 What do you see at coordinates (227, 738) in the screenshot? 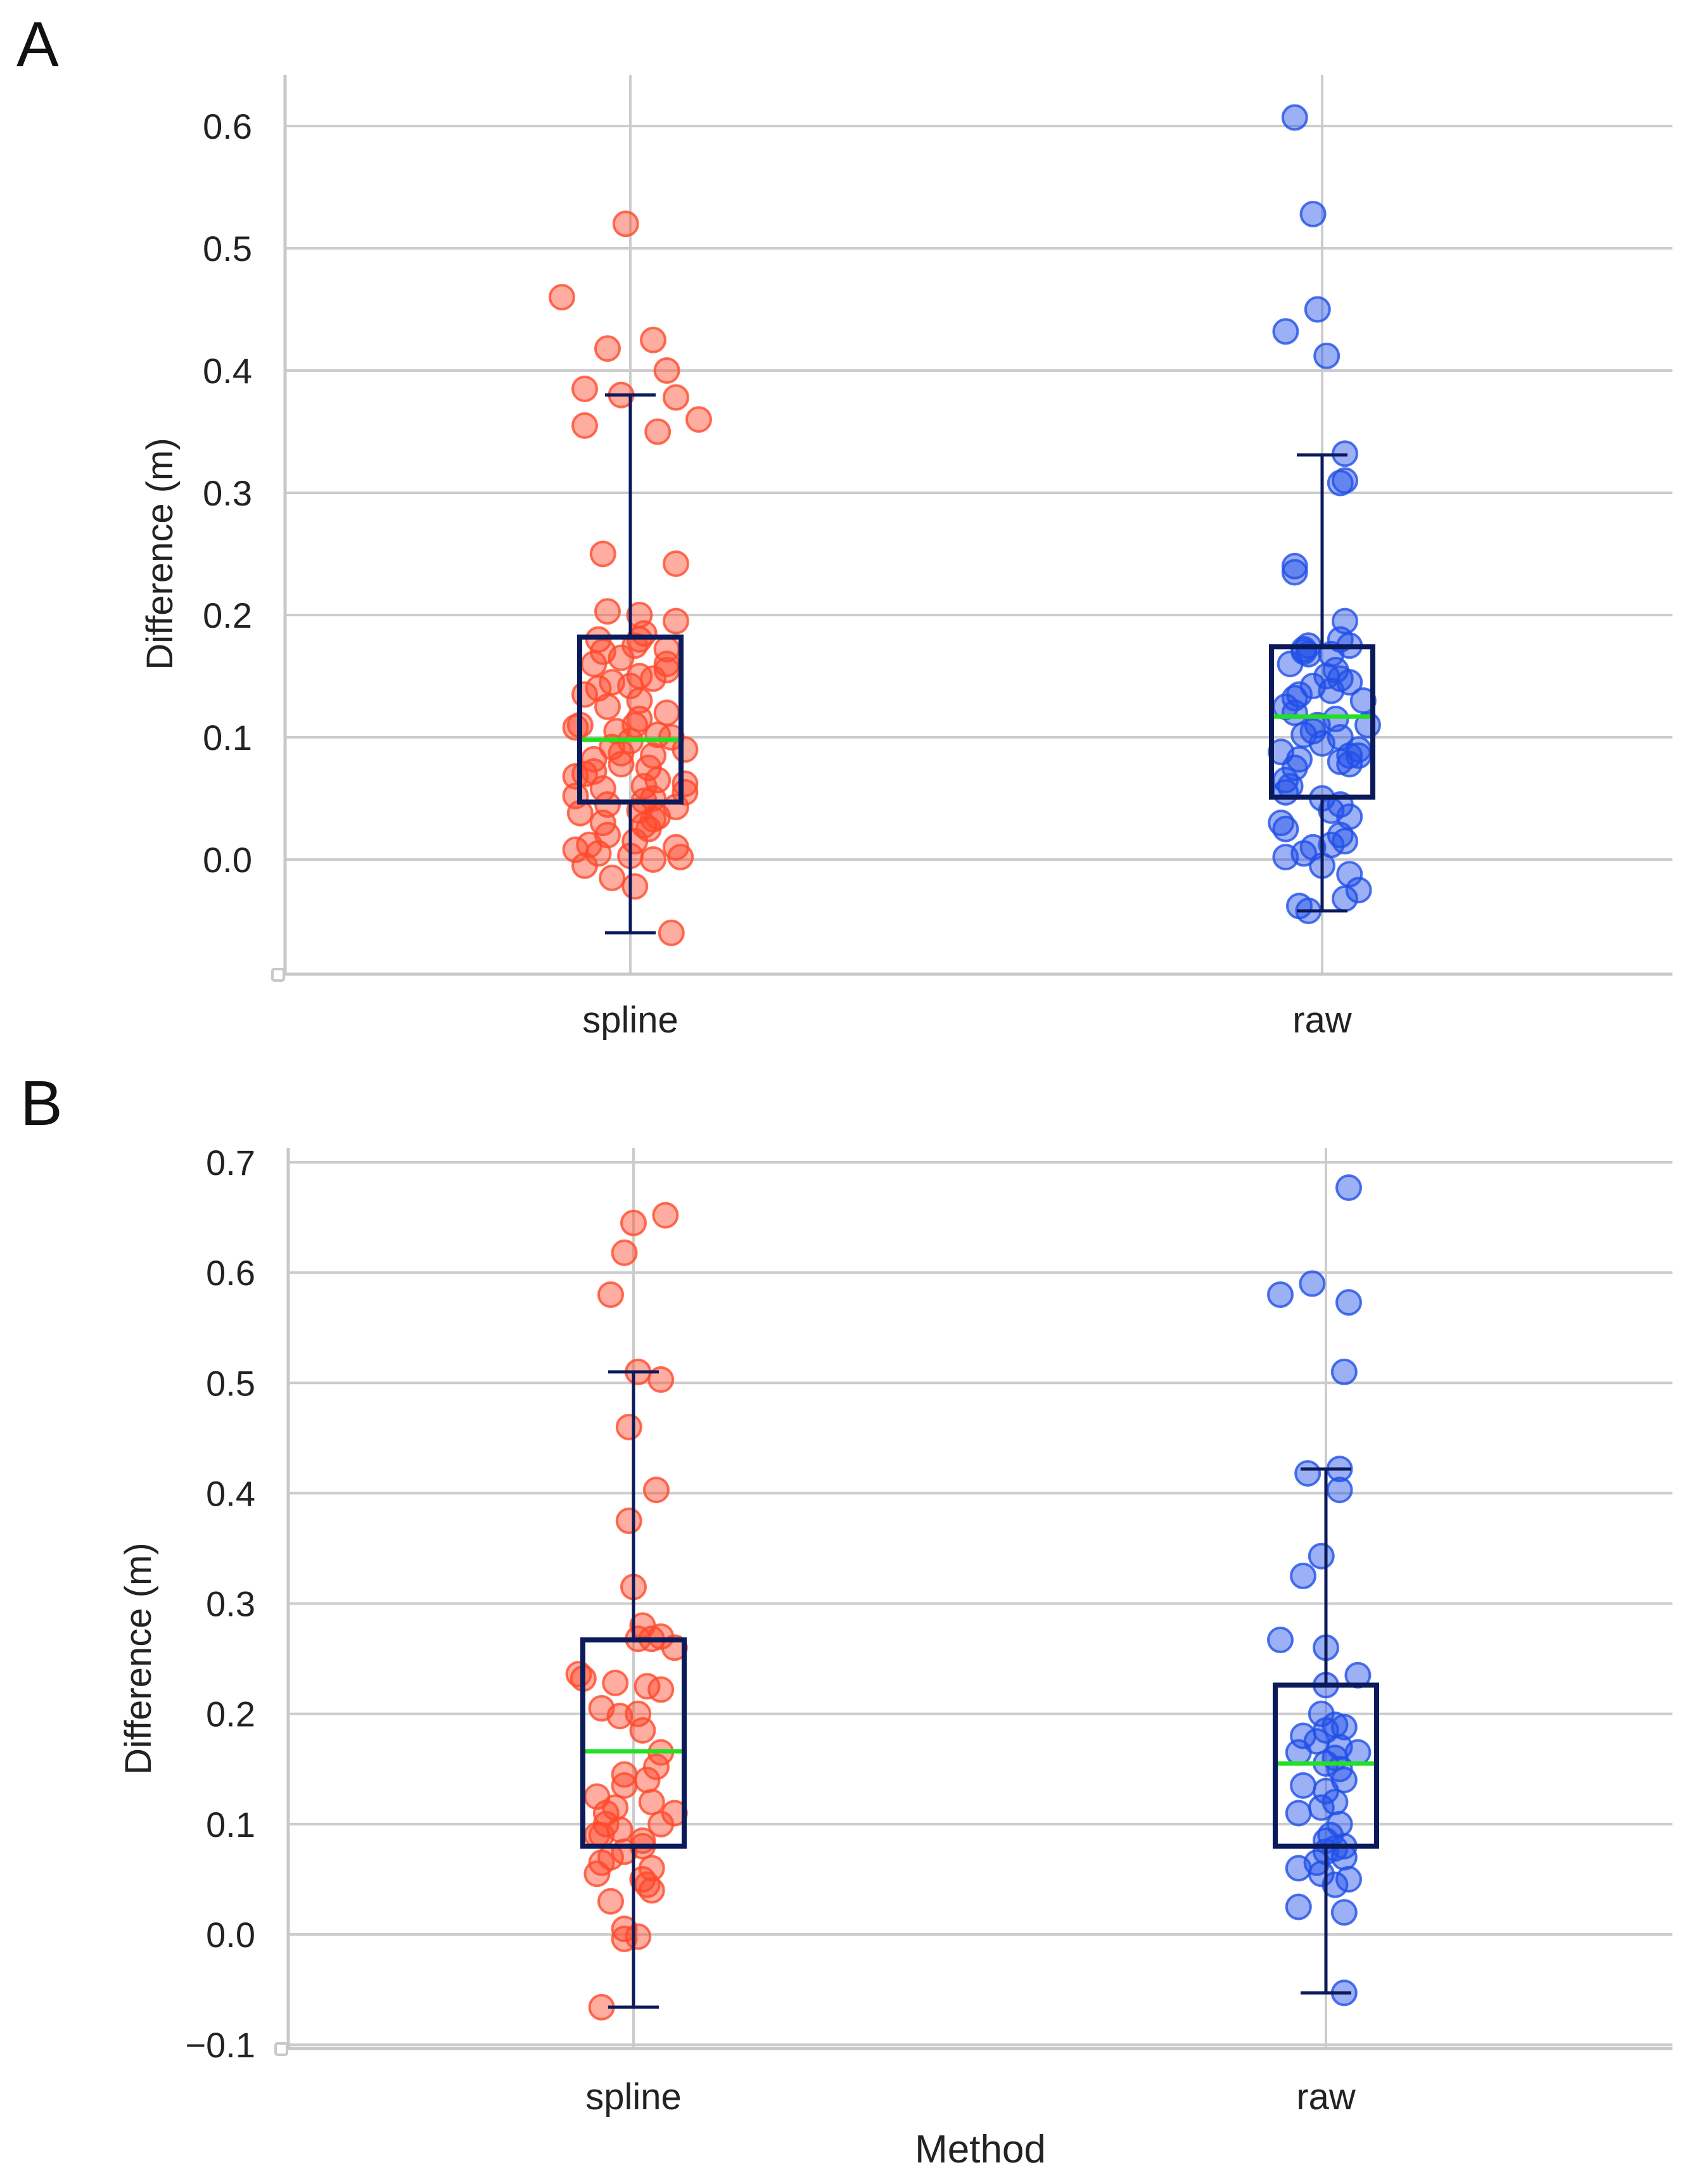
I see `y-tick-label: 0.1` at bounding box center [227, 738].